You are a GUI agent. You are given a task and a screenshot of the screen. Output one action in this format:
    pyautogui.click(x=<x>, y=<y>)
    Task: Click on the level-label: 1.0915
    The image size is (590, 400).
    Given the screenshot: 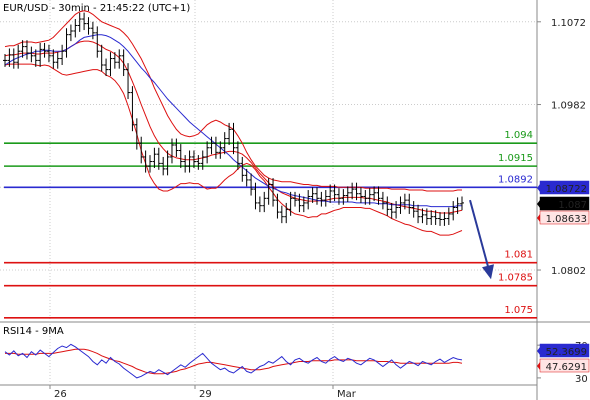 What is the action you would take?
    pyautogui.click(x=515, y=158)
    